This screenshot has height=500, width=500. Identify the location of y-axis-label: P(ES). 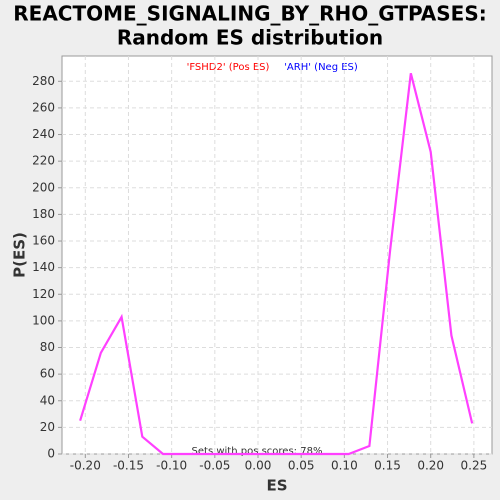
(20, 255).